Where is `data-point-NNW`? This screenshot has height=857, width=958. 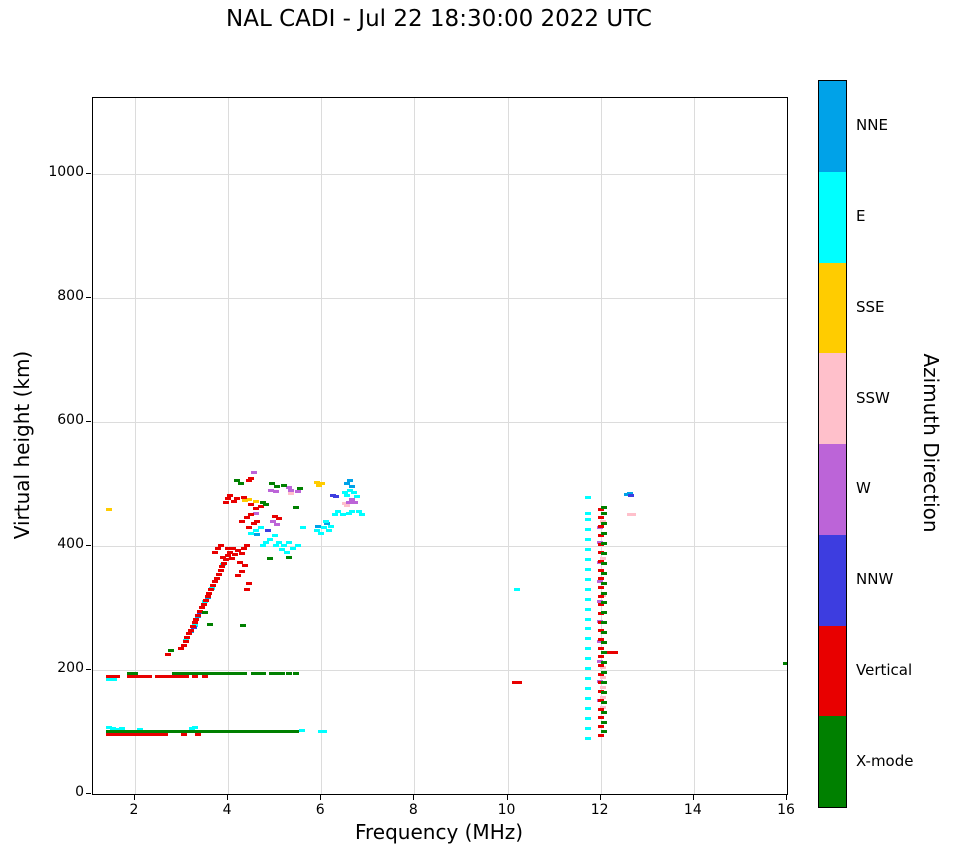
data-point-NNW is located at coordinates (336, 496).